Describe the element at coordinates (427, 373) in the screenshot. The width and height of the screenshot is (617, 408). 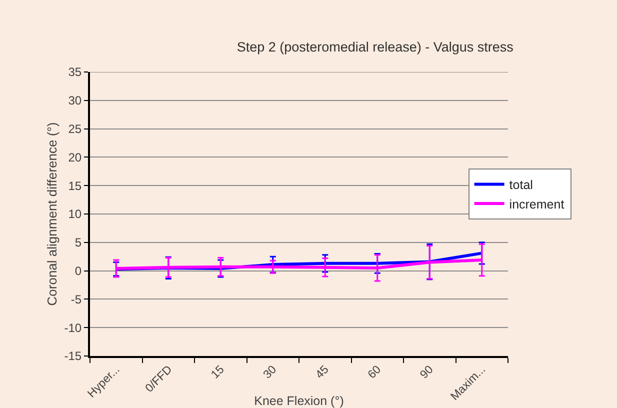
I see `x-tick-label: 90` at that location.